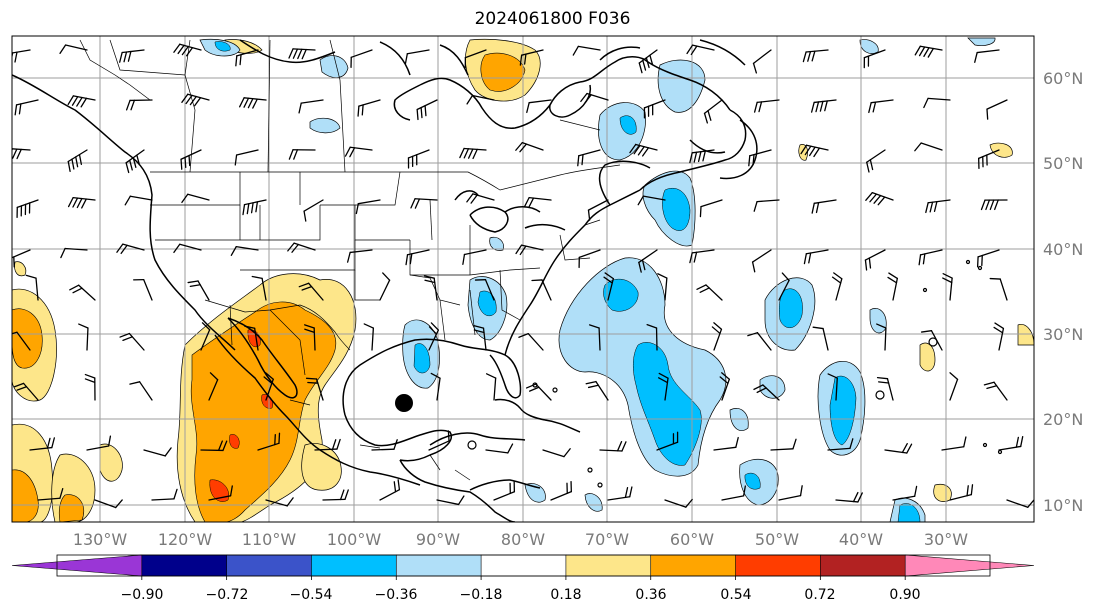  What do you see at coordinates (1063, 249) in the screenshot?
I see `lat-tick: 40°N` at bounding box center [1063, 249].